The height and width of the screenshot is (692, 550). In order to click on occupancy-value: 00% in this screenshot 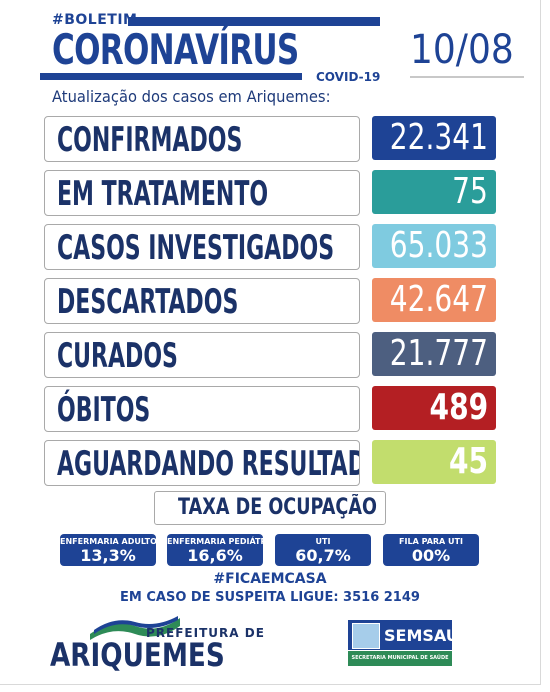, I will do `click(431, 555)`.